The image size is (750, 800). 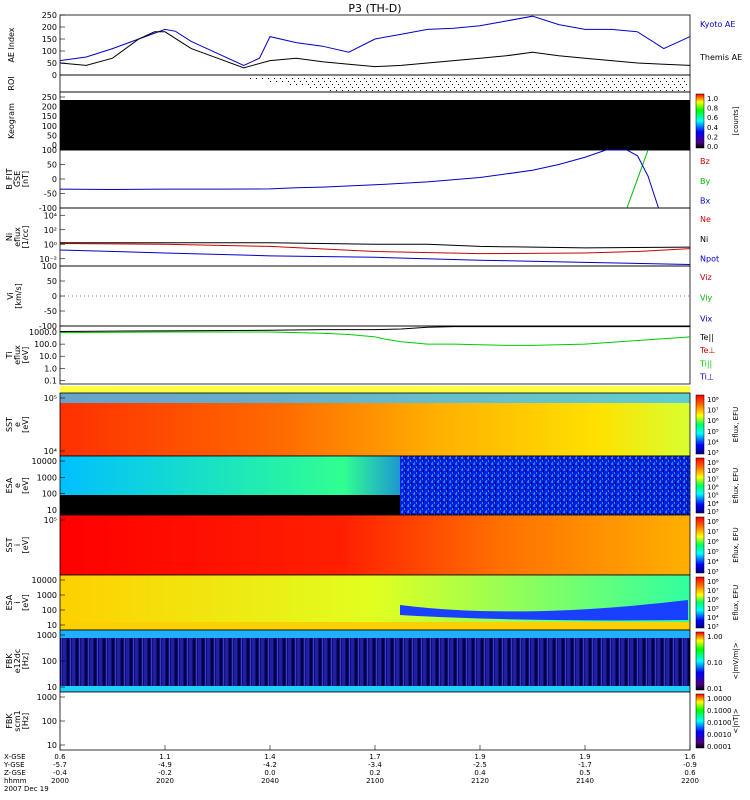 I want to click on colorbar-tick-fbk_scm1-2: 0.0100, so click(x=719, y=723).